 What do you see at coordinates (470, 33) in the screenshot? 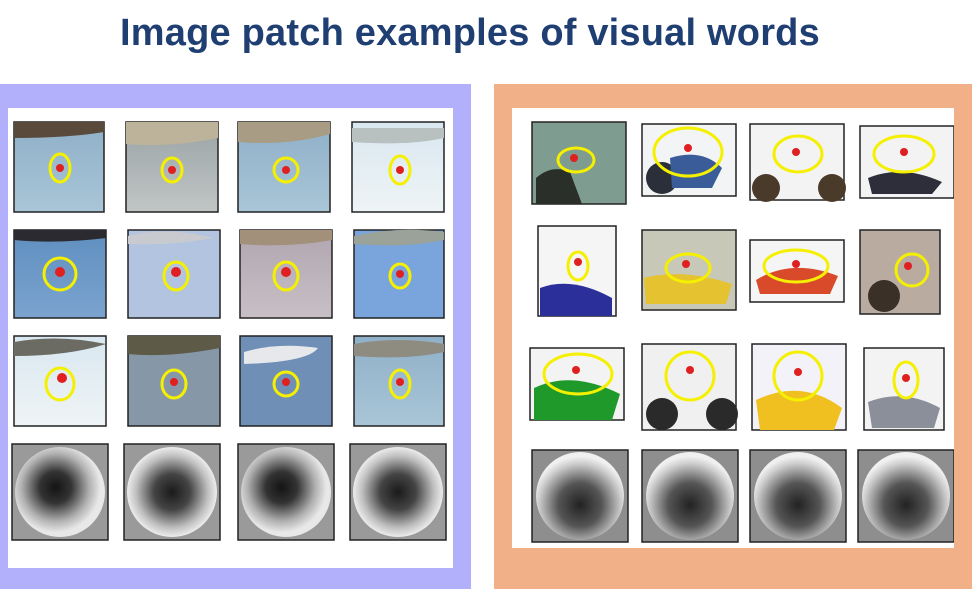
I see `page-title: Image patch examples of visual words` at bounding box center [470, 33].